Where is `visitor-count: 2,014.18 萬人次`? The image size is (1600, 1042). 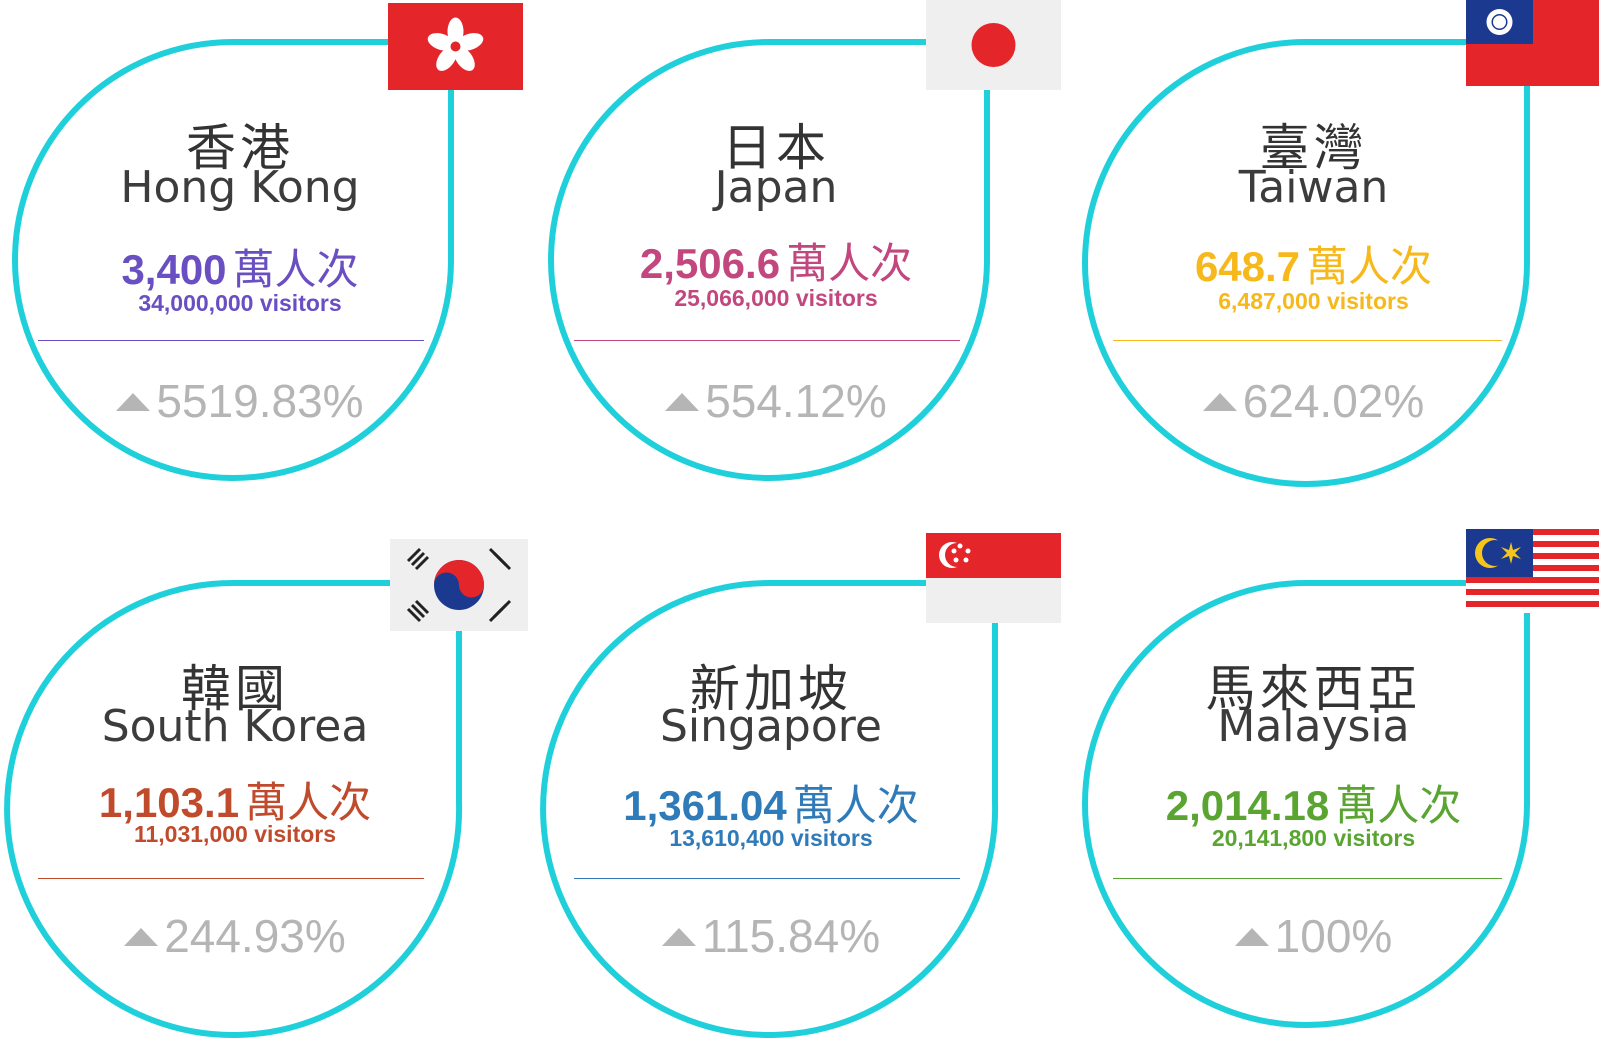
visitor-count: 2,014.18 萬人次 is located at coordinates (1313, 802).